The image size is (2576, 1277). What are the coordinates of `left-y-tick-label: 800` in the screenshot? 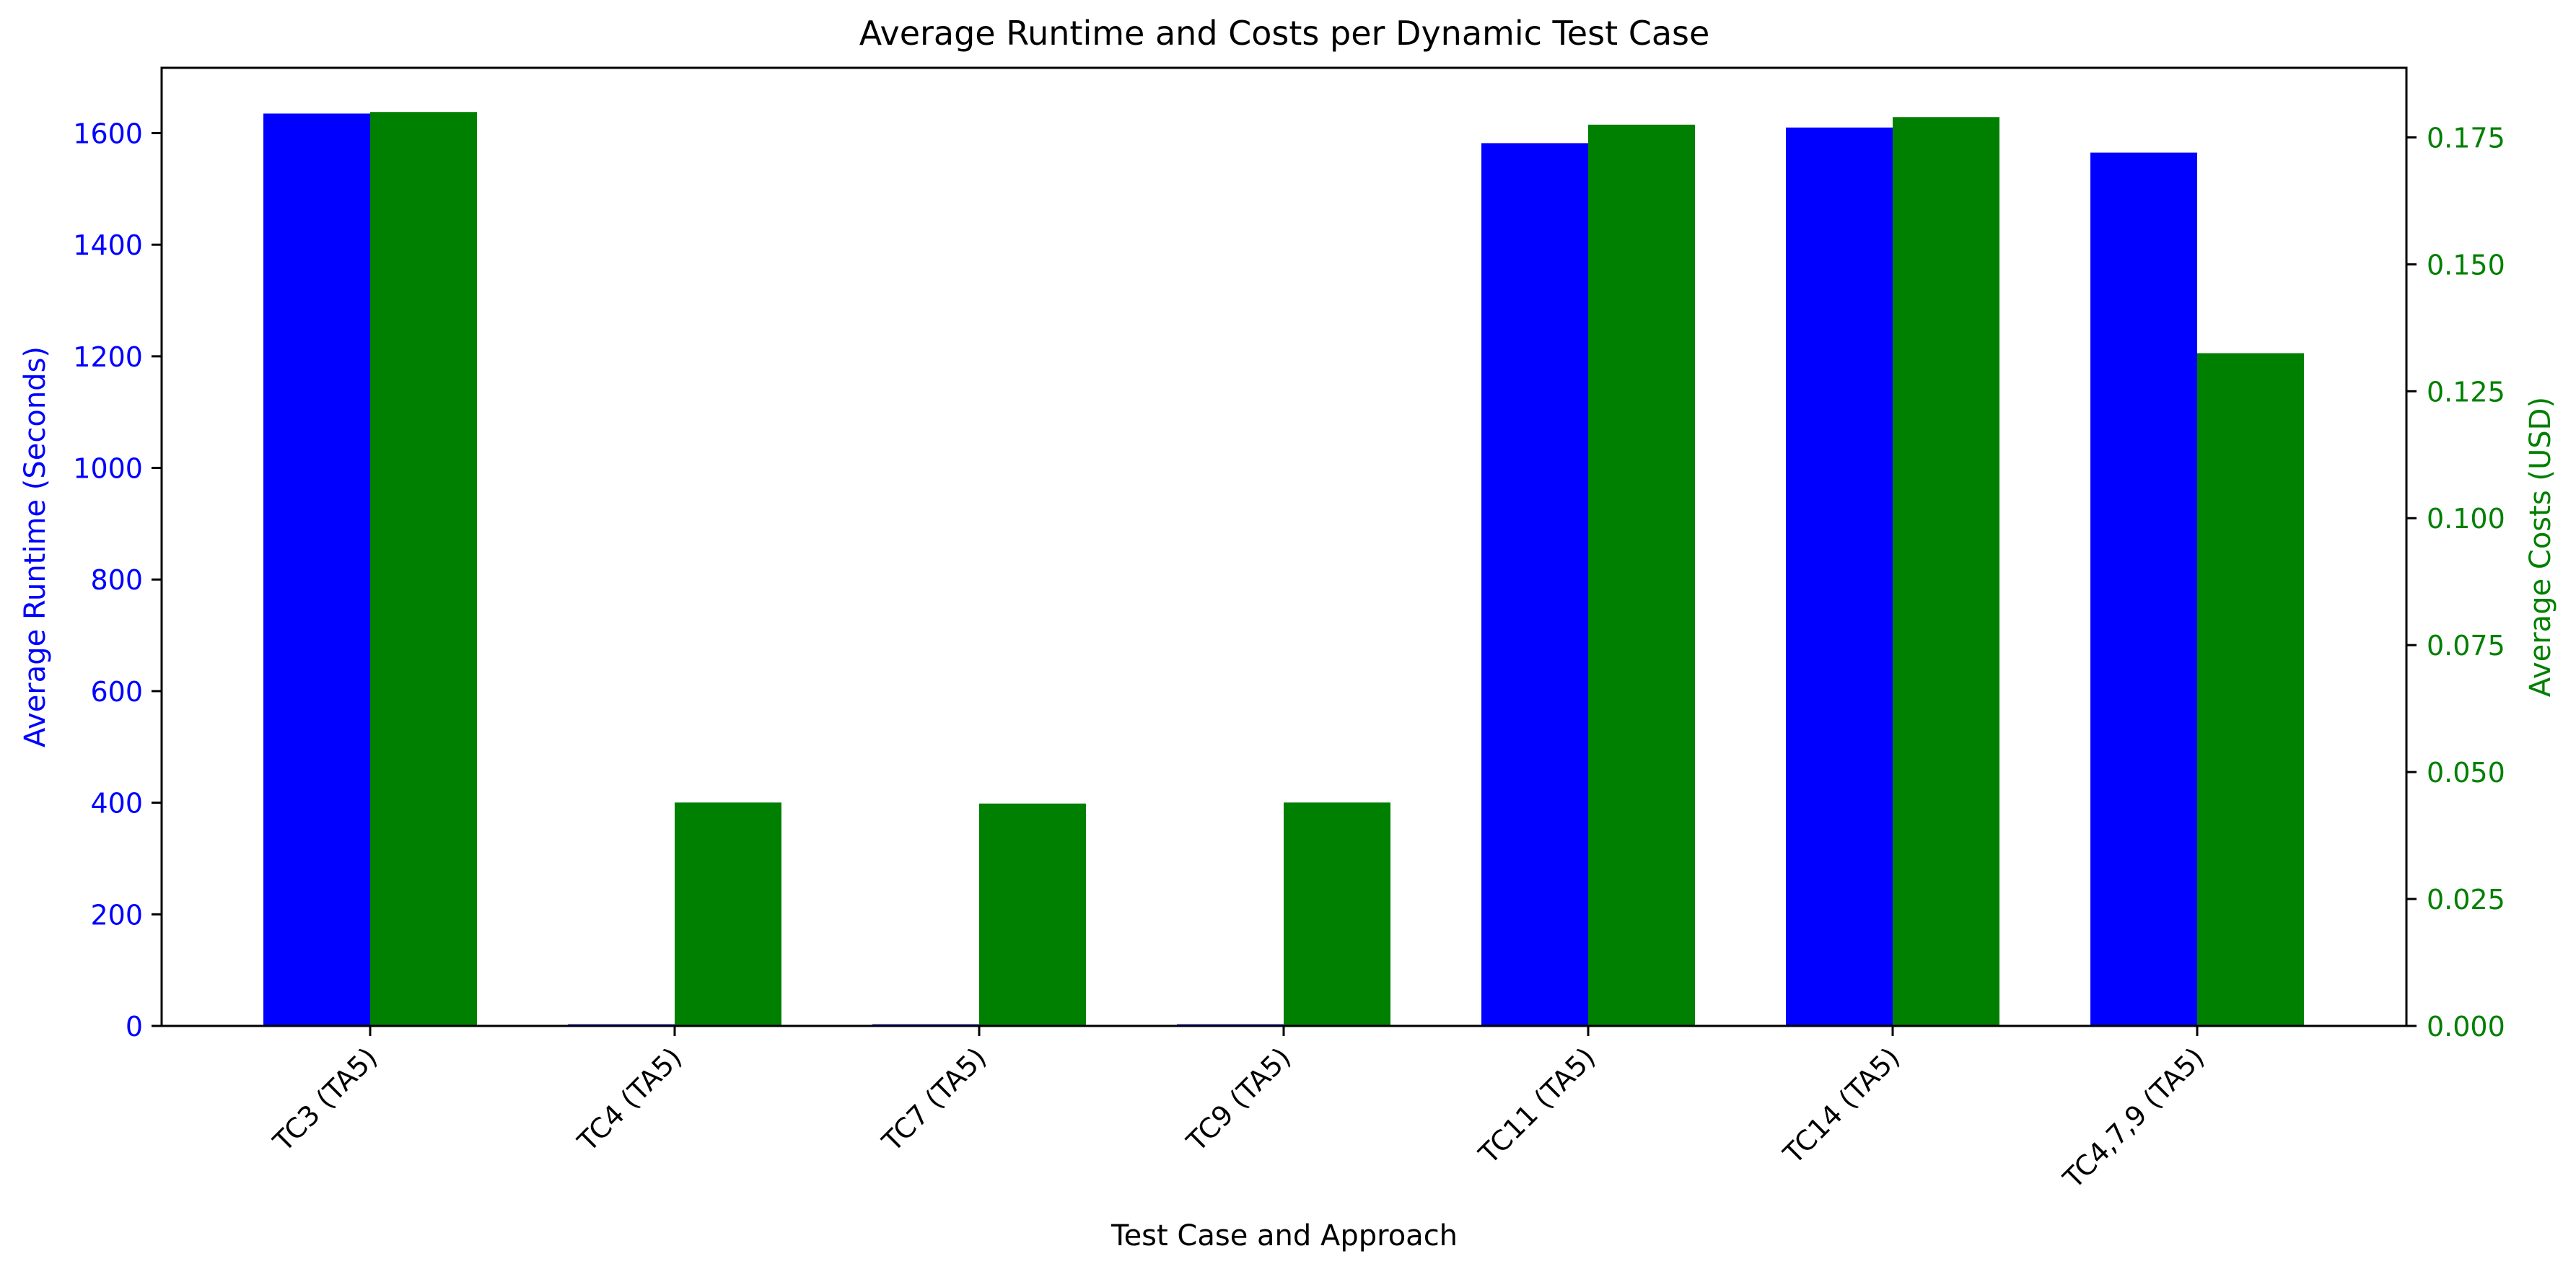 It's located at (116, 580).